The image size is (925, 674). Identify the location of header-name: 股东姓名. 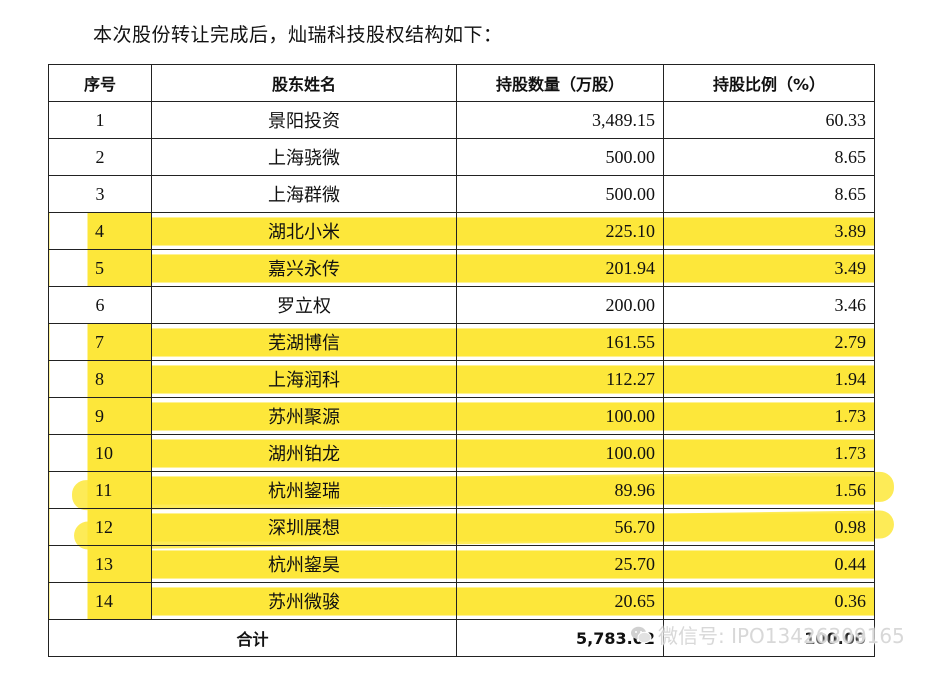
(304, 83).